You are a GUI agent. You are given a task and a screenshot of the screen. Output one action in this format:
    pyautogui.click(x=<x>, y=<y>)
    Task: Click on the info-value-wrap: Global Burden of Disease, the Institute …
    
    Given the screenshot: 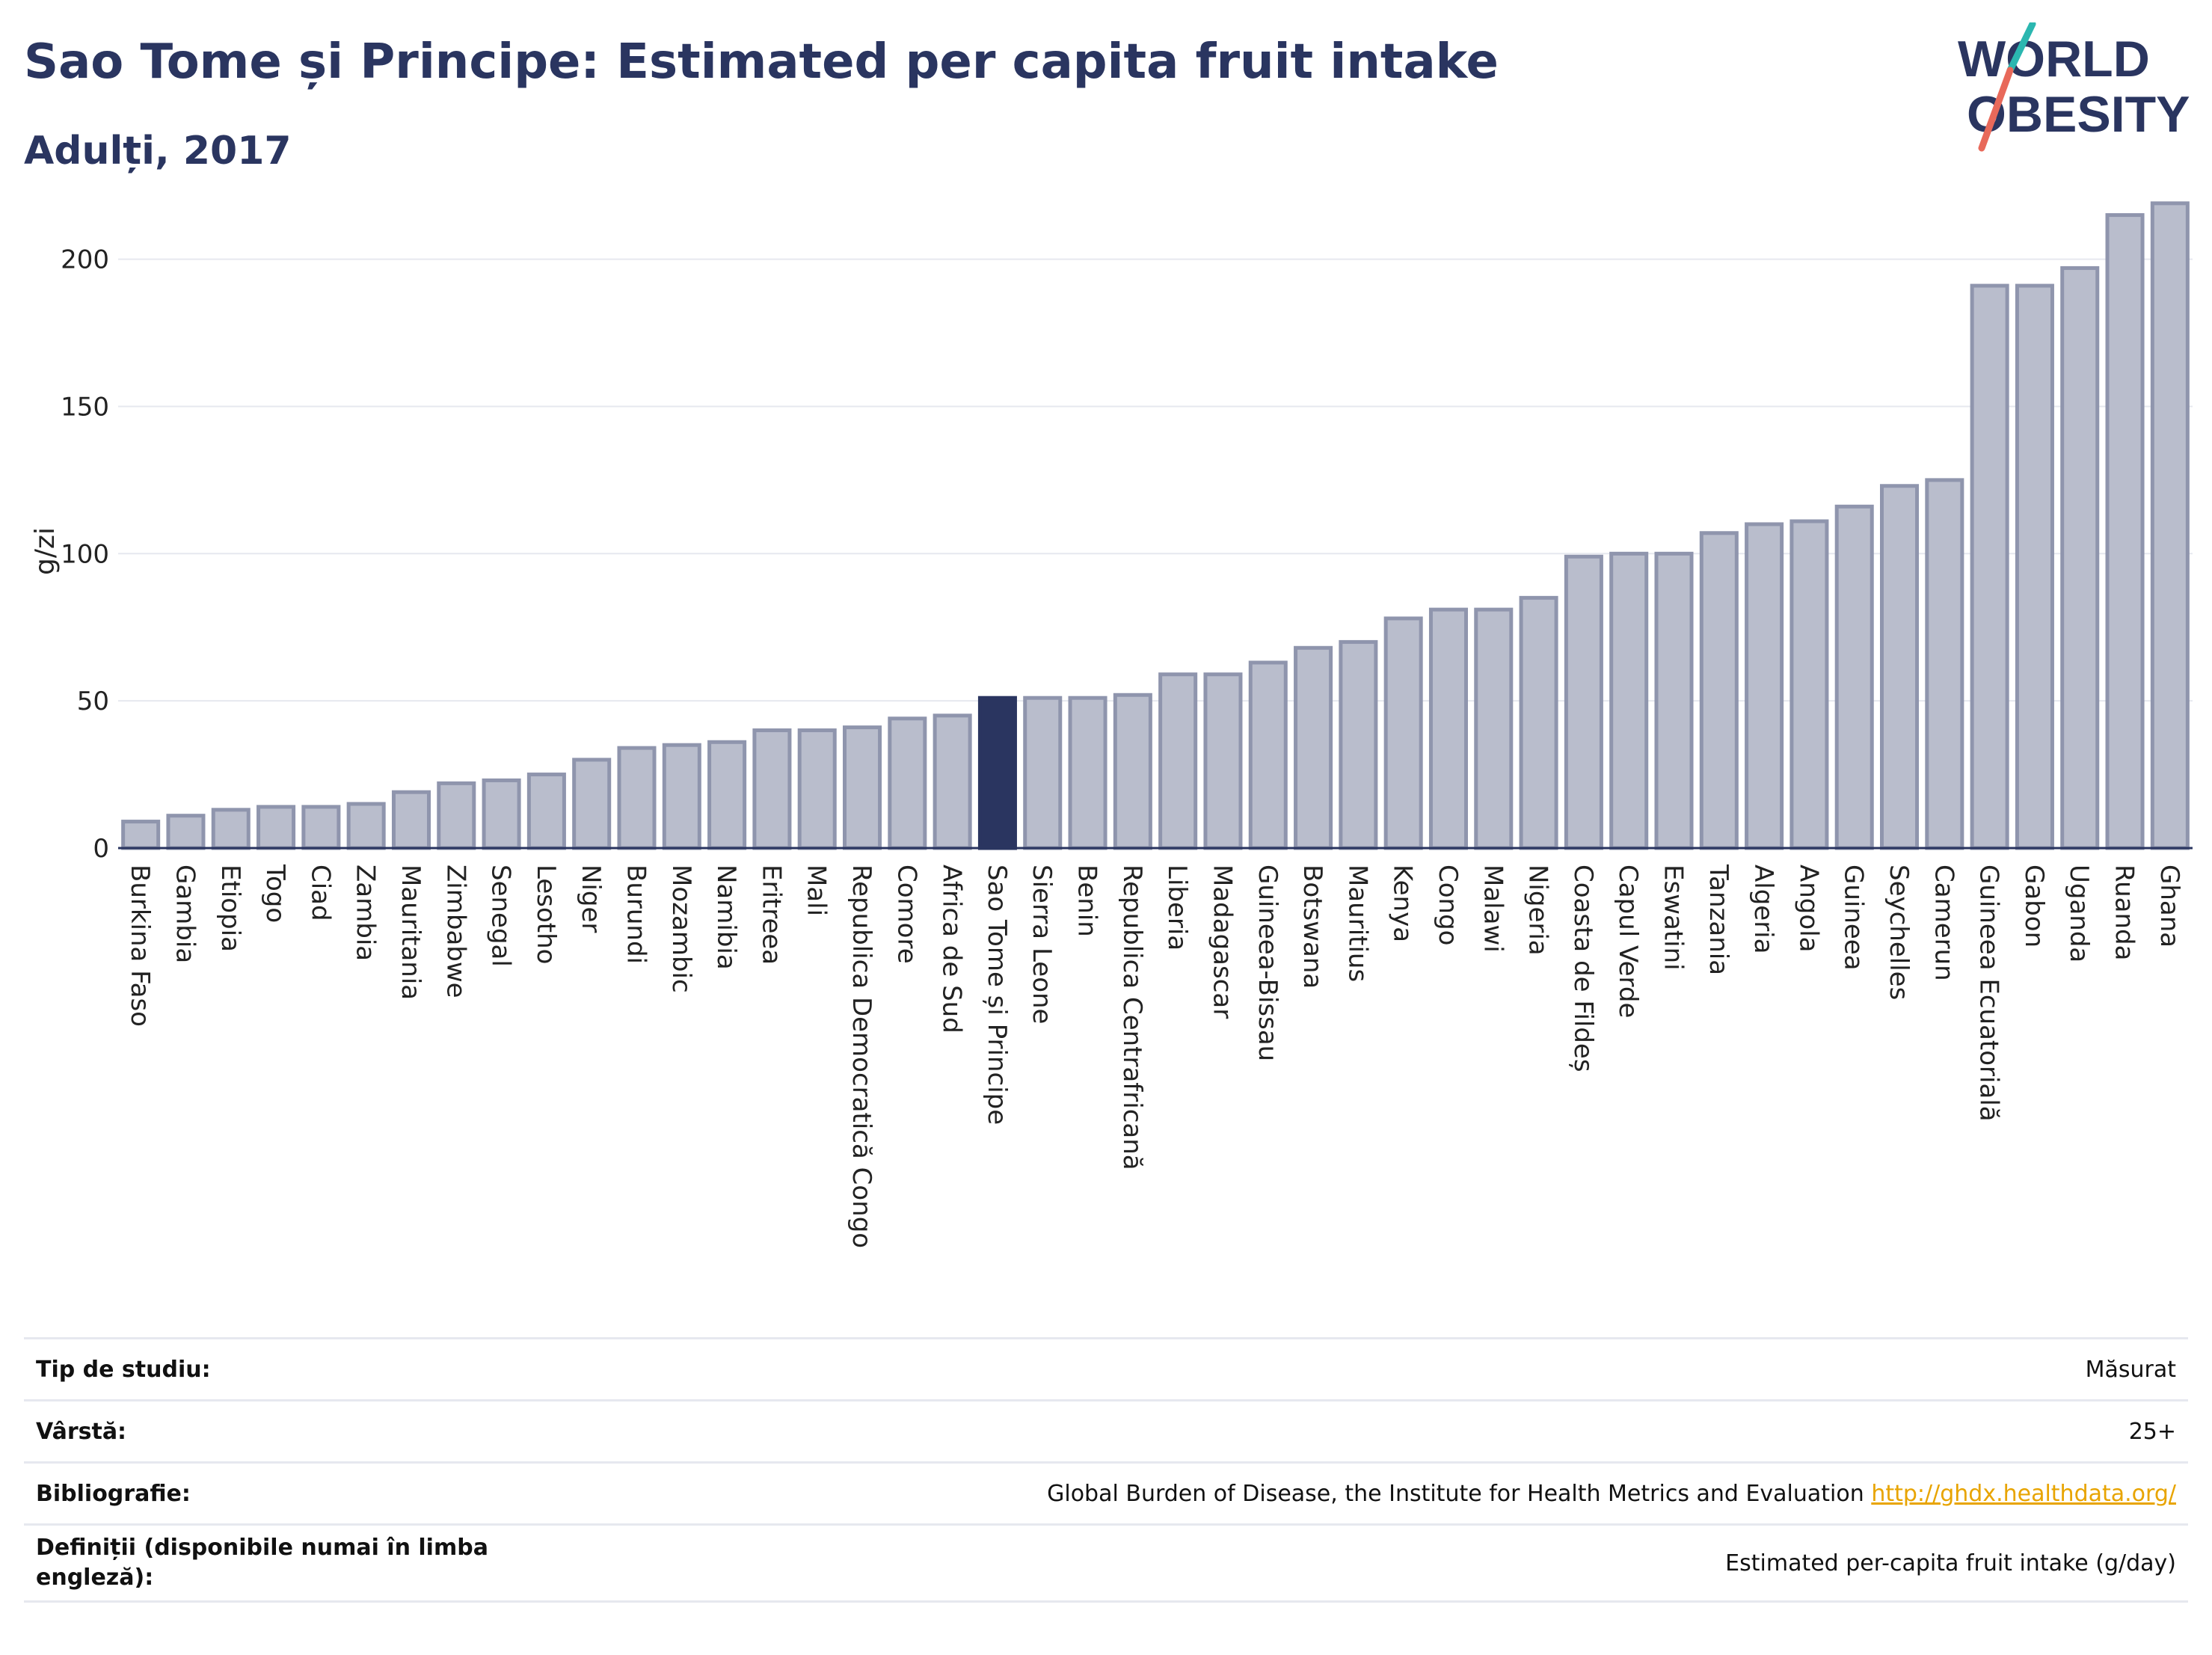 What is the action you would take?
    pyautogui.click(x=1617, y=1494)
    